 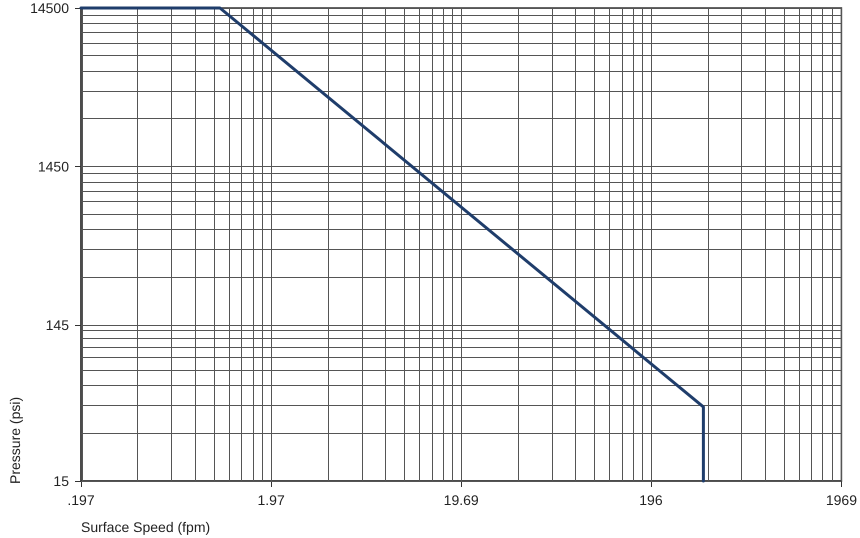 I want to click on x-tick-label: .197, so click(x=81, y=500).